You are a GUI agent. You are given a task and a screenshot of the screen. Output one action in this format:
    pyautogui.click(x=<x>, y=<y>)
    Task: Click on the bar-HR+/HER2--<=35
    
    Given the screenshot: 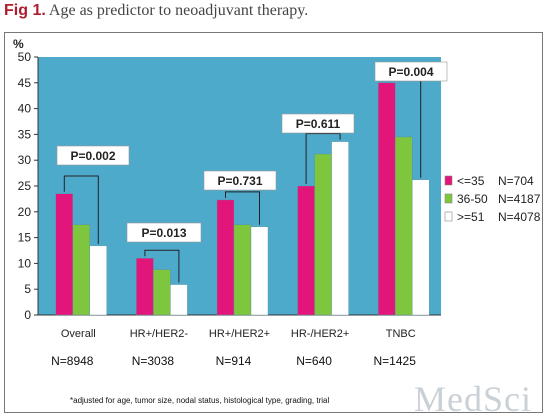 What is the action you would take?
    pyautogui.click(x=145, y=287)
    